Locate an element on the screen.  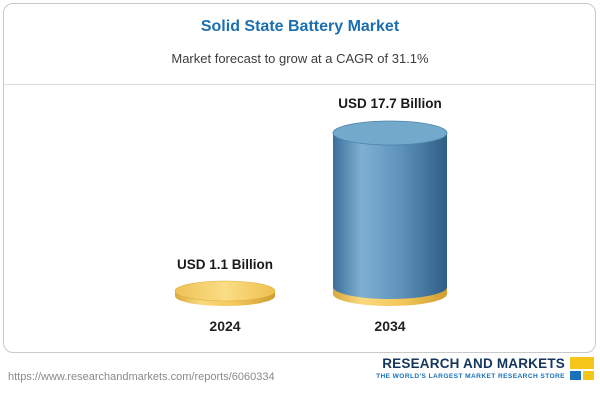
page-title: Solid State Battery Market is located at coordinates (300, 26).